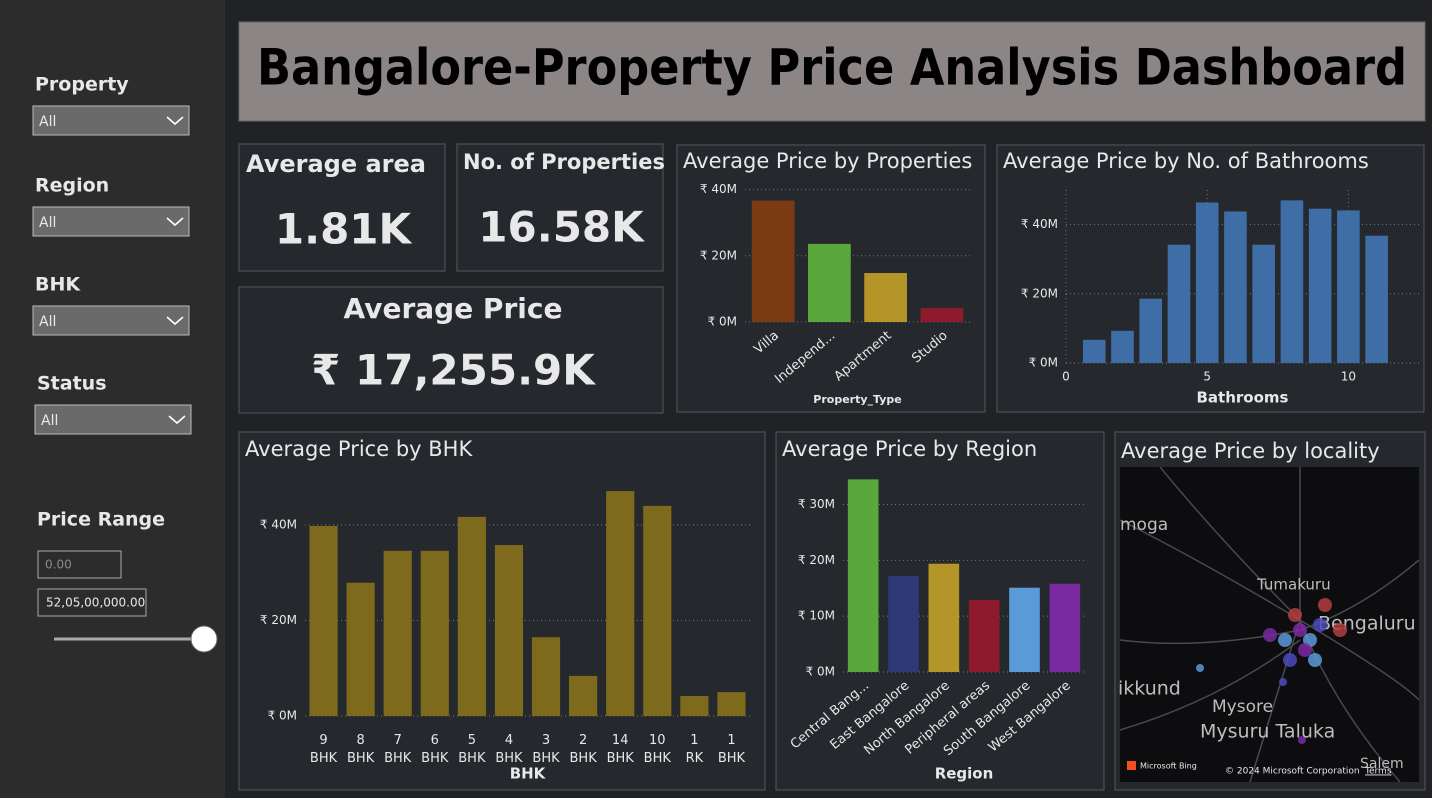 The height and width of the screenshot is (798, 1432). Describe the element at coordinates (732, 749) in the screenshot. I see `x-tick-label: 1 BHK` at that location.